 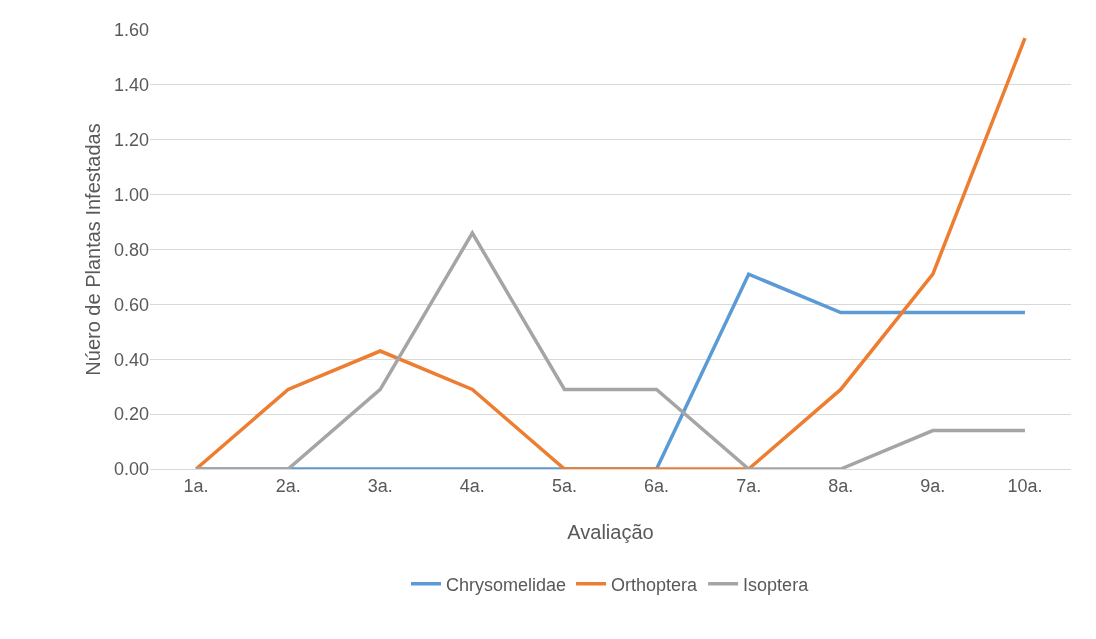 I want to click on x-tick-label: 10a., so click(x=1025, y=485).